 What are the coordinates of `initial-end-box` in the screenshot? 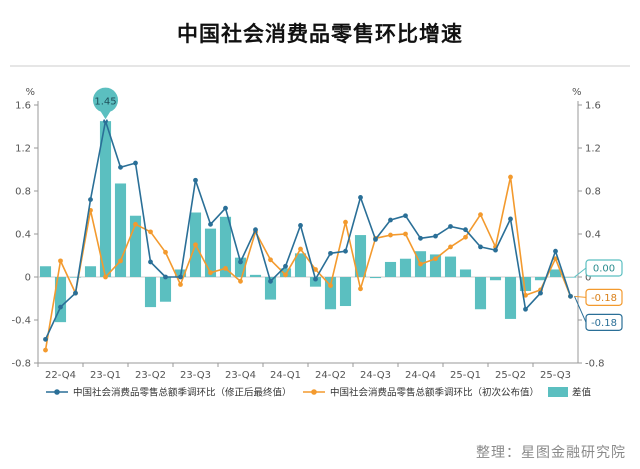 It's located at (604, 297).